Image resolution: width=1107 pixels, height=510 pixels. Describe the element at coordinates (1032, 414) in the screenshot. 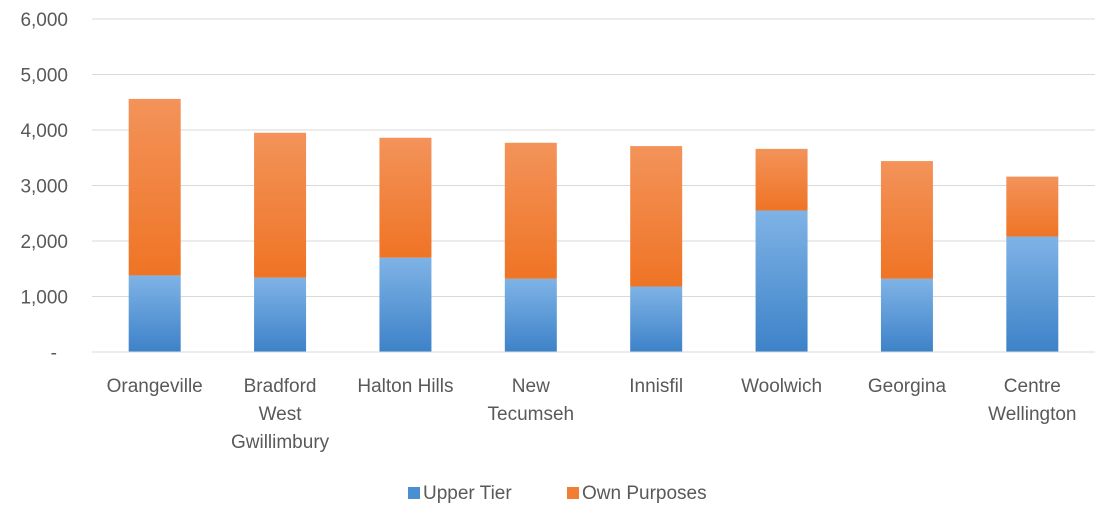

I see `x-tick-label: Wellington` at that location.